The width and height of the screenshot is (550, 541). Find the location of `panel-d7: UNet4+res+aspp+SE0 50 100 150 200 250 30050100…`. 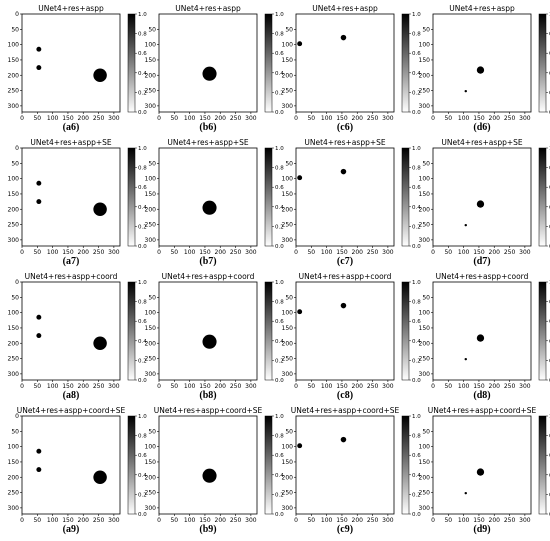

panel-d7: UNet4+res+aspp+SE0 50 100 150 200 250 30050100… is located at coordinates (484, 202).